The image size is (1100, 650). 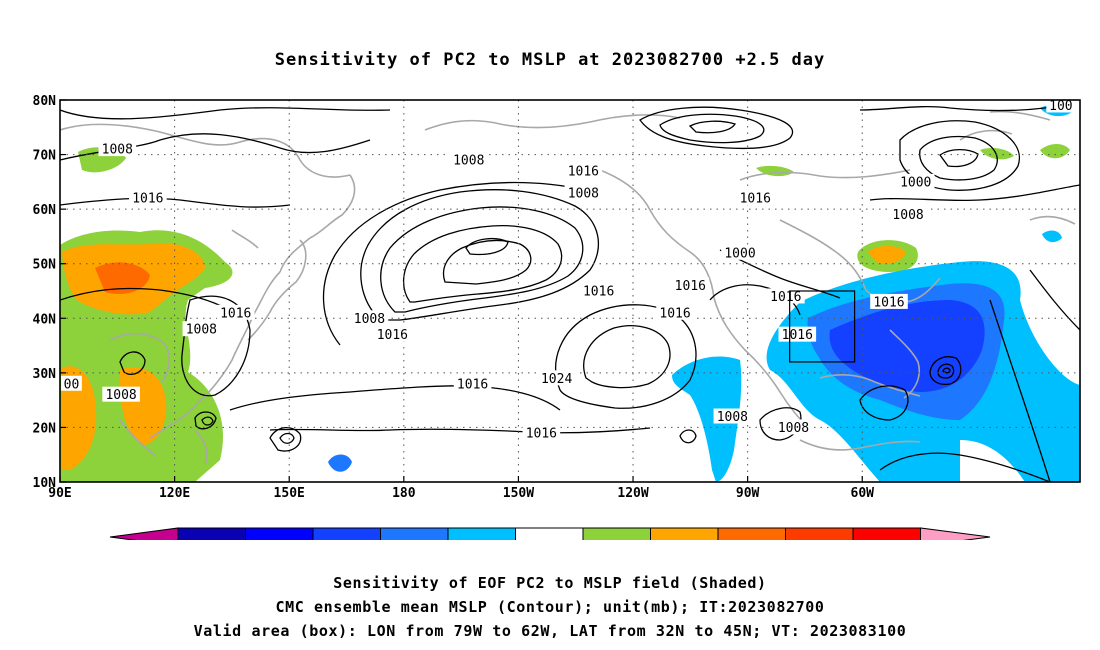 I want to click on lat-label: 60N, so click(x=45, y=210).